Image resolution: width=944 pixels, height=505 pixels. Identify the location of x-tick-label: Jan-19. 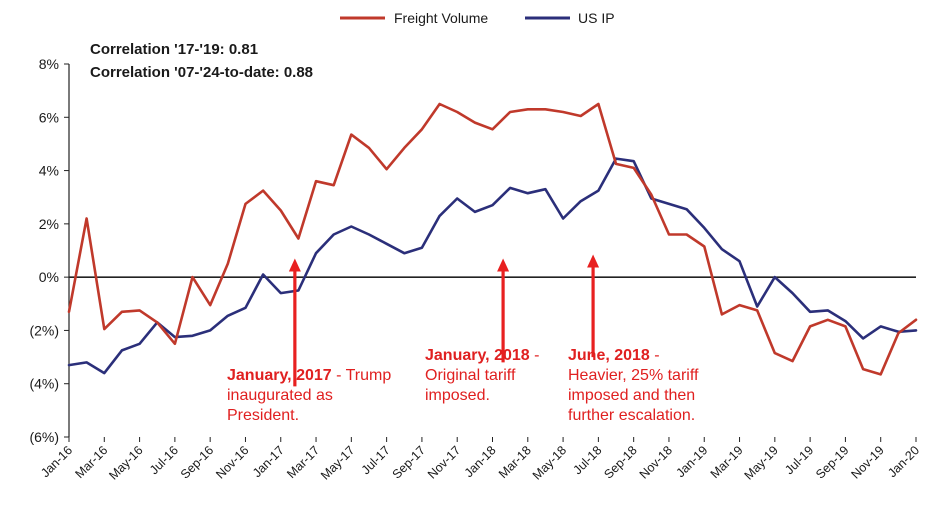
(691, 461).